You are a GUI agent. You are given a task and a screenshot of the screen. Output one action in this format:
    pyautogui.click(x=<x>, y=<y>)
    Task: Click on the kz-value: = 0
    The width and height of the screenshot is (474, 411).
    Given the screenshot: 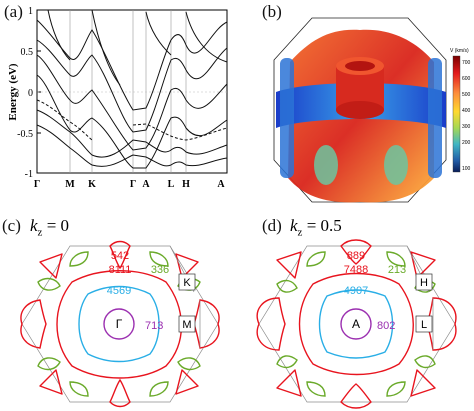 What is the action you would take?
    pyautogui.click(x=56, y=225)
    